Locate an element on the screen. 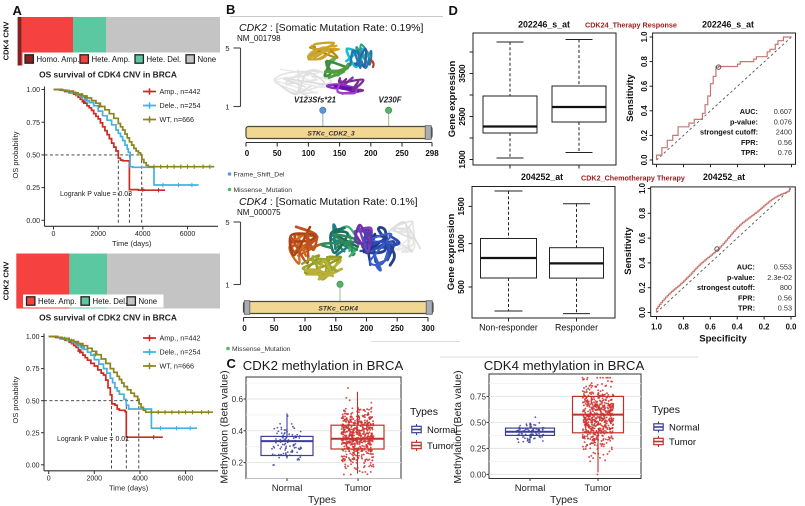 The height and width of the screenshot is (506, 805). svg-text: Logrank P value = 0.01 is located at coordinates (93, 439).